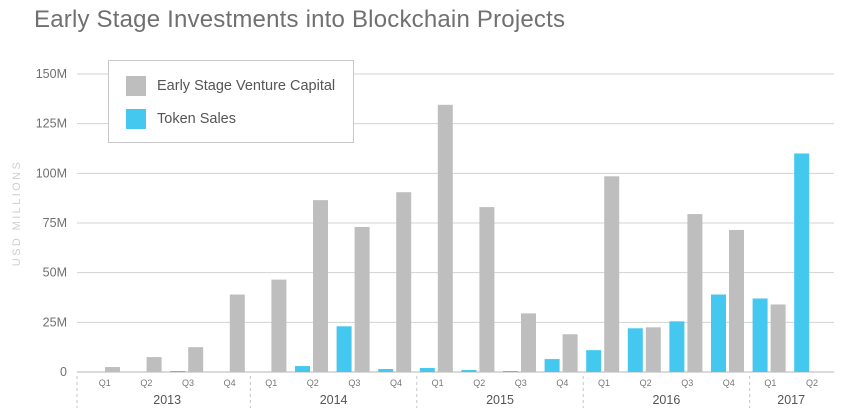 This screenshot has height=414, width=850. I want to click on legend-item-vc: Early Stage Venture Capital, so click(230, 86).